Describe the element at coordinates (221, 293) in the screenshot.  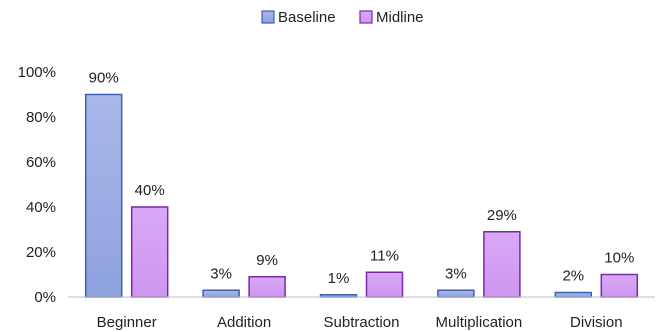
I see `bar-baseline-addition` at that location.